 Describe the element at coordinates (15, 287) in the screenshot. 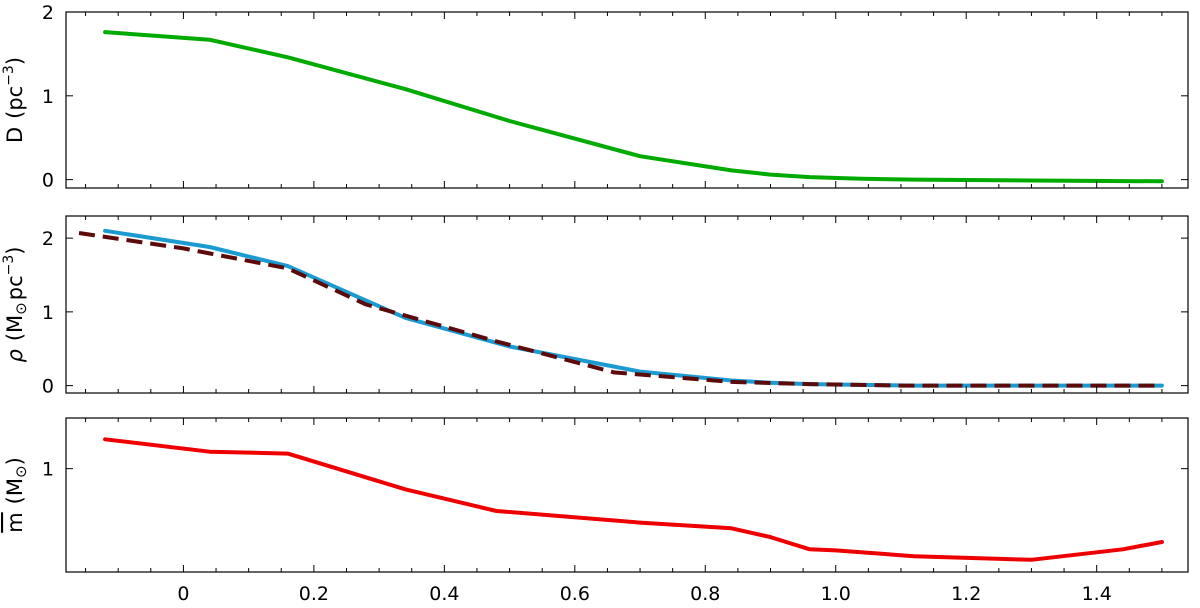

I see `y-axis-label-unit-pc: pc` at that location.